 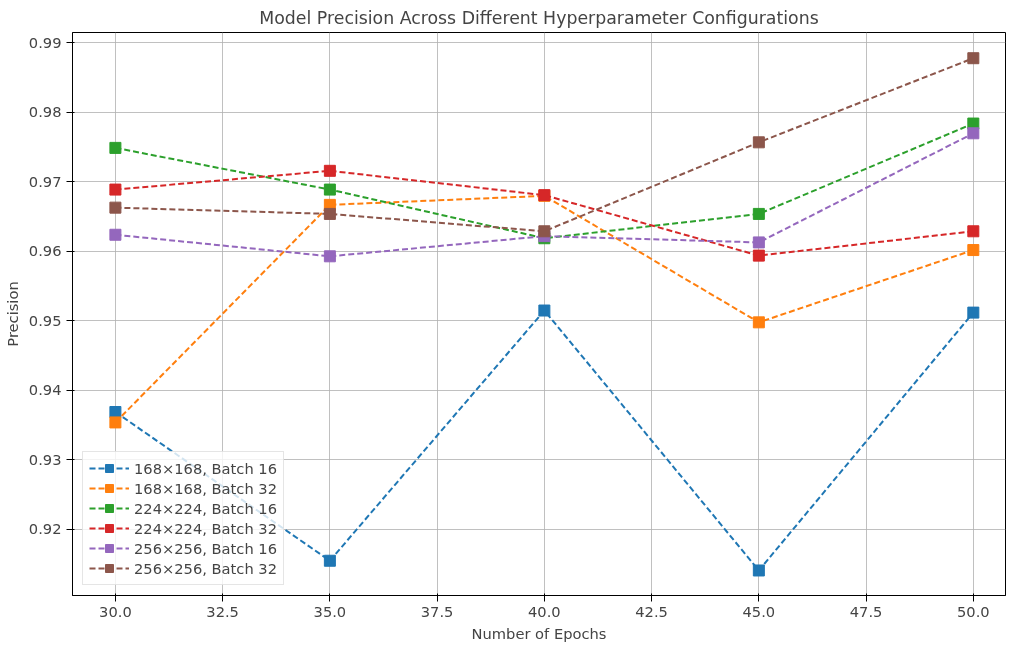 I want to click on x-tick-label: 45.0, so click(x=759, y=611).